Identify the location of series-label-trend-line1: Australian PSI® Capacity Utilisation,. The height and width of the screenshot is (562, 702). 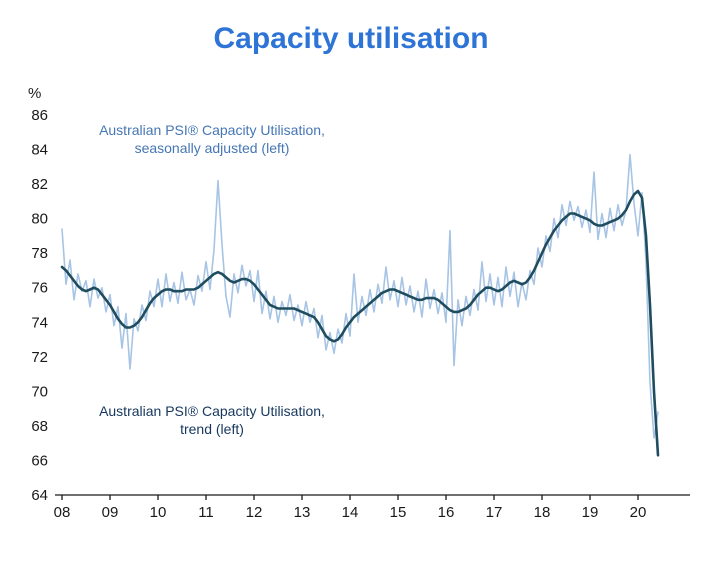
(212, 411).